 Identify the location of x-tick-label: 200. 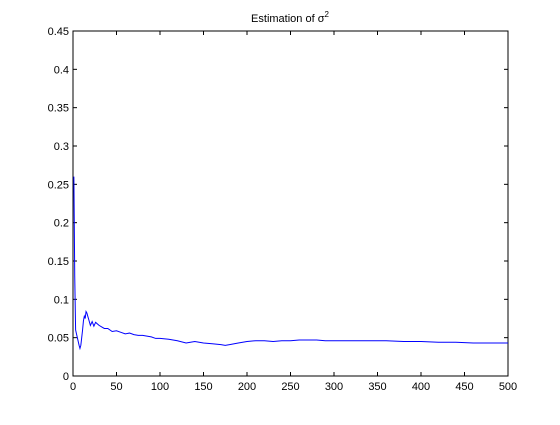
(247, 387).